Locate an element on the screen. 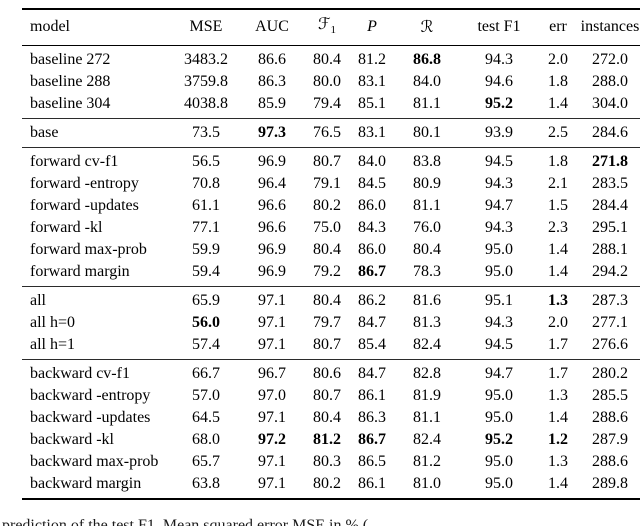 The width and height of the screenshot is (640, 526). model-cell: backward -updates is located at coordinates (90, 418).